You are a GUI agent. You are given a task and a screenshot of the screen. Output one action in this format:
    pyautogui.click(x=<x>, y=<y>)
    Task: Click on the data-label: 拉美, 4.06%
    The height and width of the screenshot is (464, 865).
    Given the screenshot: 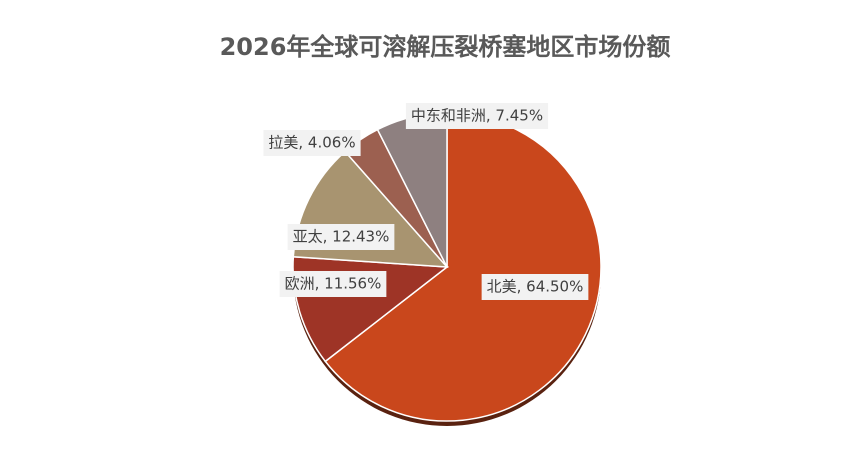 What is the action you would take?
    pyautogui.click(x=311, y=143)
    